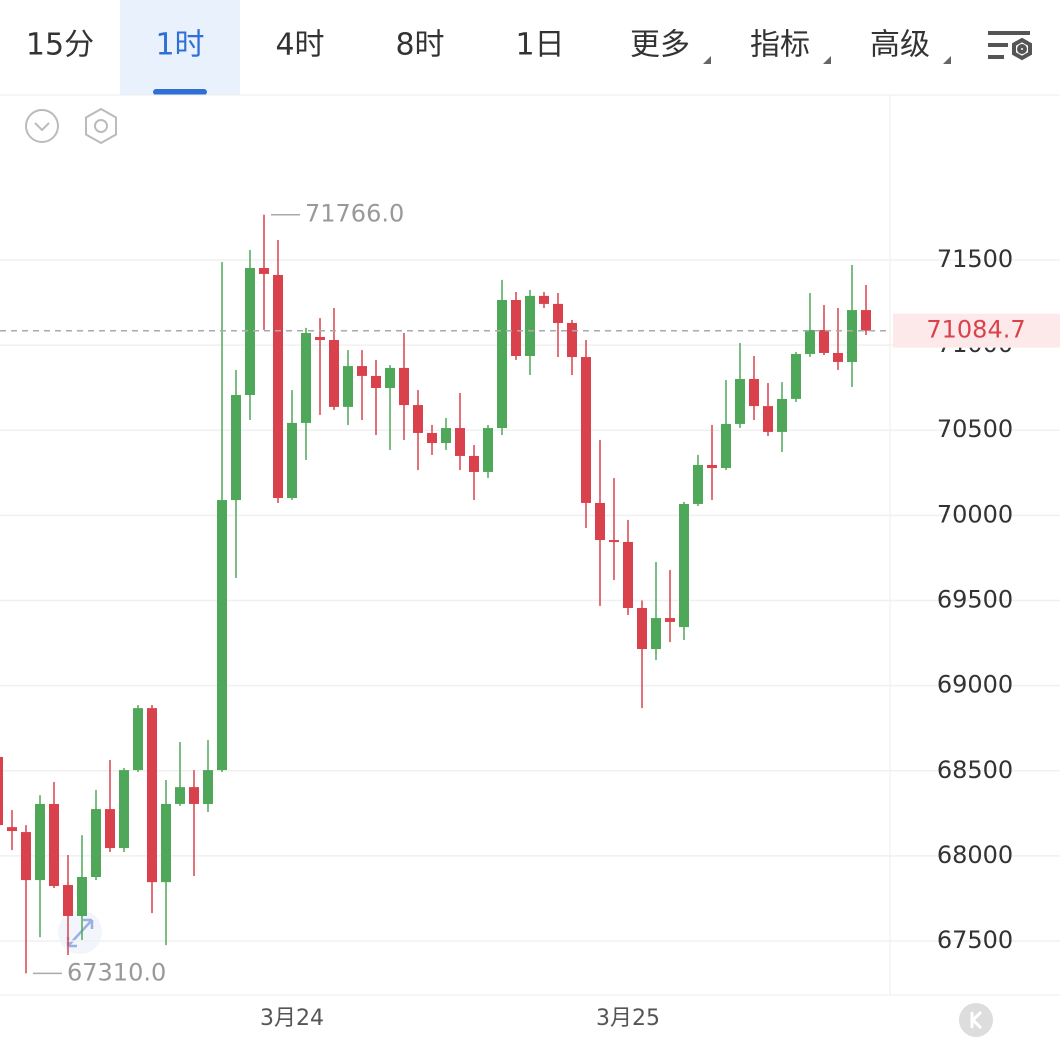  I want to click on tab: 1日, so click(539, 45).